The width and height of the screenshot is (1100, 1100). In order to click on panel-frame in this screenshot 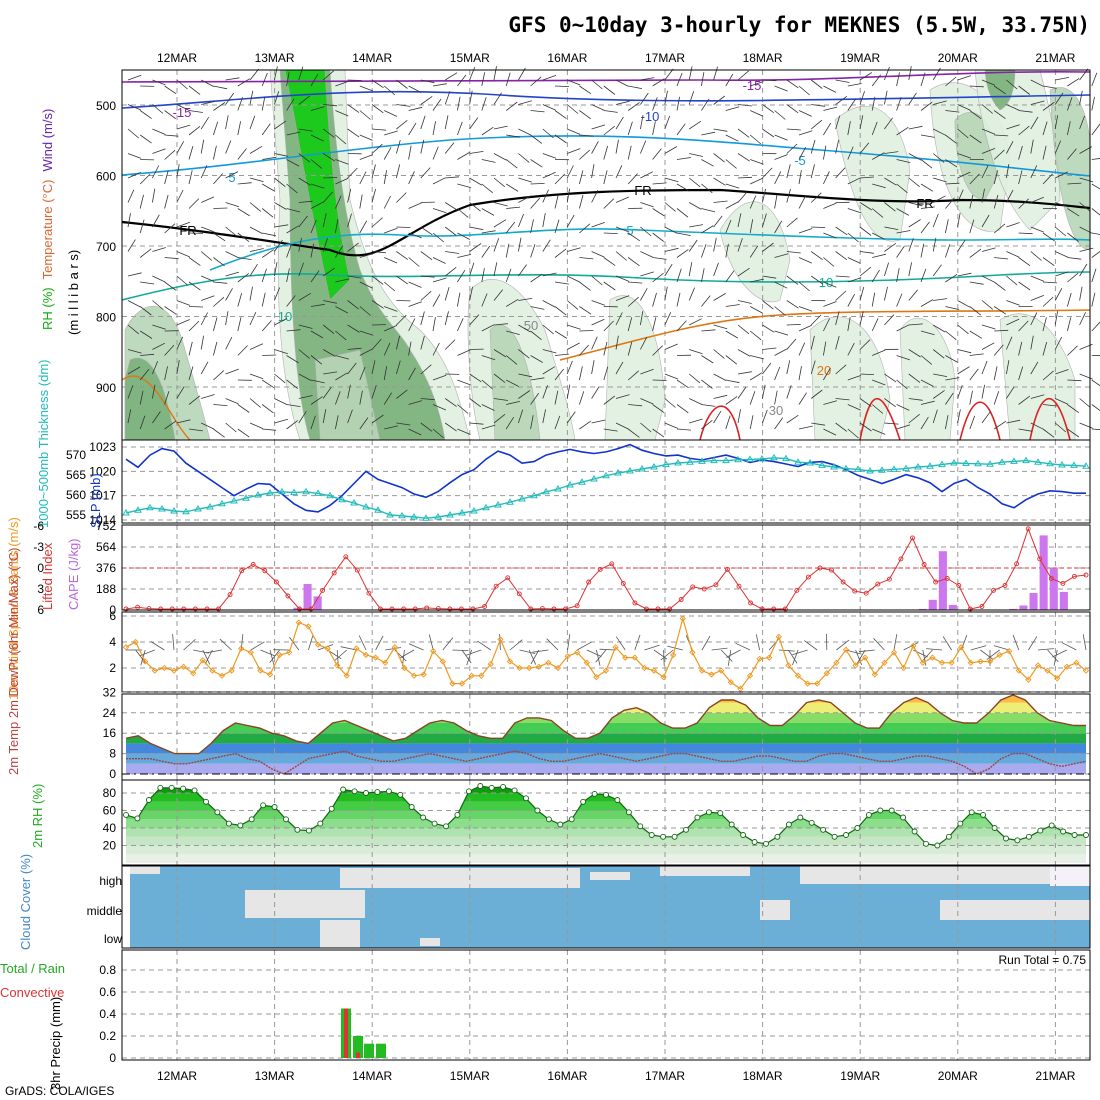, I will do `click(606, 1005)`.